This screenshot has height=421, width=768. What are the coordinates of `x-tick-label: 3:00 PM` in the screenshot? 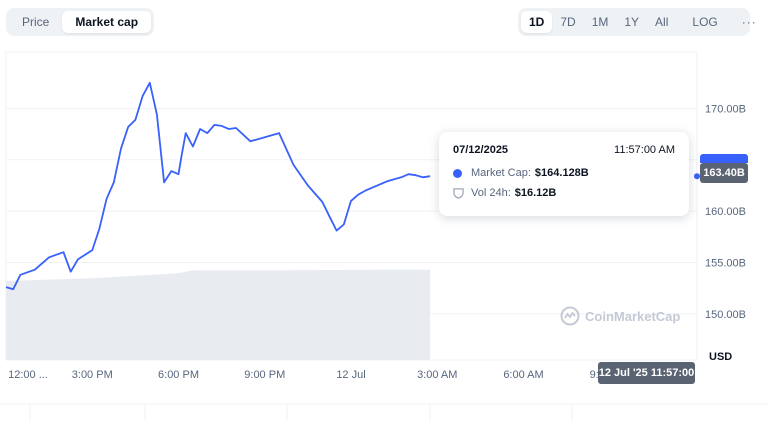 It's located at (92, 375).